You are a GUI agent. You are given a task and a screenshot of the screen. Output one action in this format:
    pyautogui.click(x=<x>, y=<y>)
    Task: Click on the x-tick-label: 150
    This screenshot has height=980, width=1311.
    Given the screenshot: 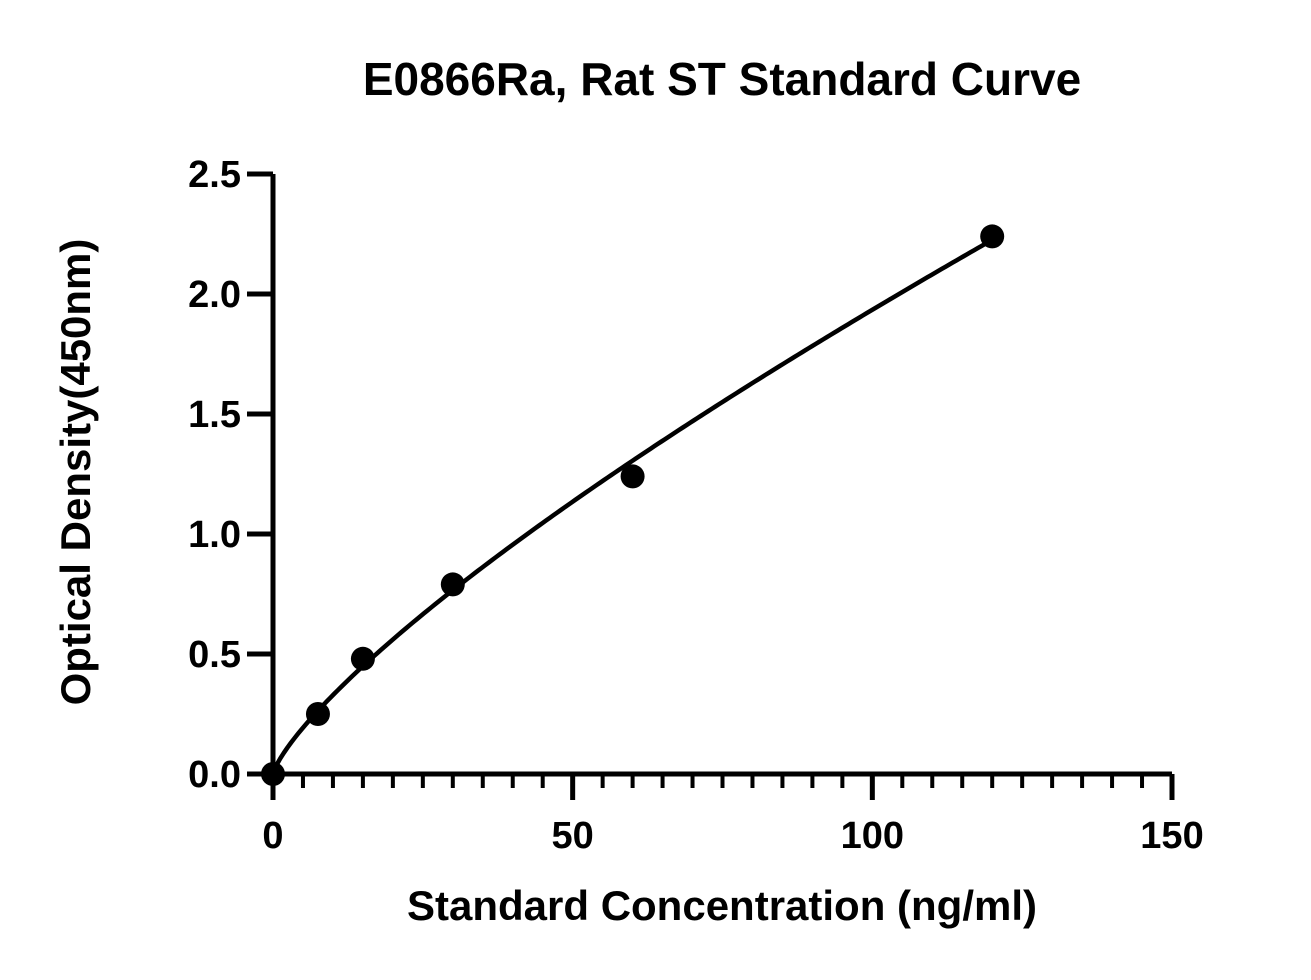 What is the action you would take?
    pyautogui.click(x=1171, y=836)
    